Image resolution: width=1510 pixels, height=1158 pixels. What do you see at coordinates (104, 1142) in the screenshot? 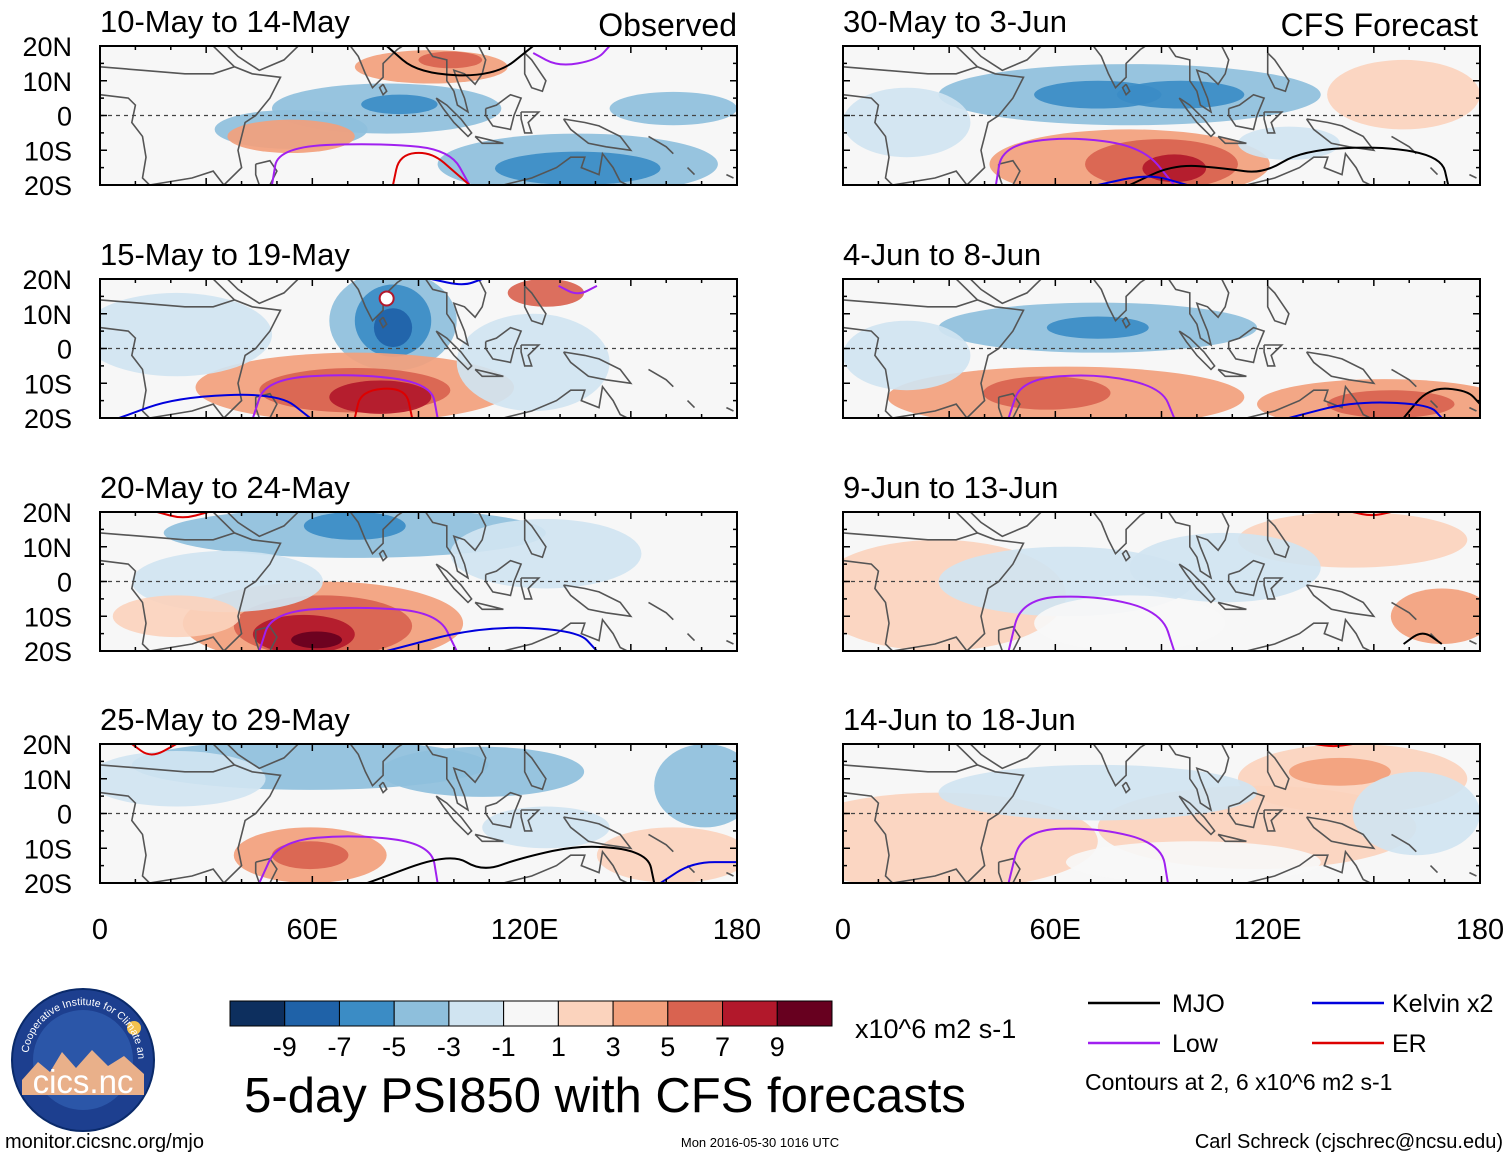
I see `footer-website: monitor.cicsnc.org/mjo` at bounding box center [104, 1142].